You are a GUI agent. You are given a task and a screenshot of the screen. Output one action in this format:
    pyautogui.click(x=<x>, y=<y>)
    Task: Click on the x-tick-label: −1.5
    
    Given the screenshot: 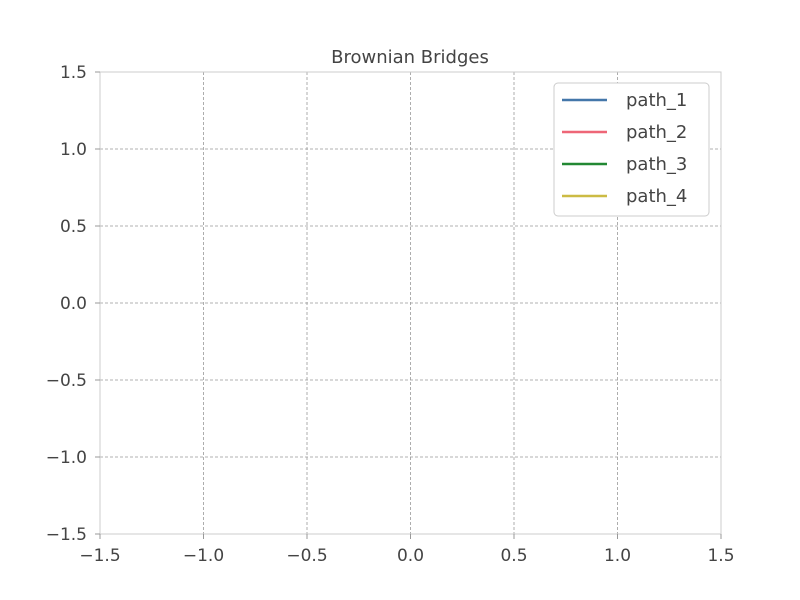 What is the action you would take?
    pyautogui.click(x=99, y=556)
    